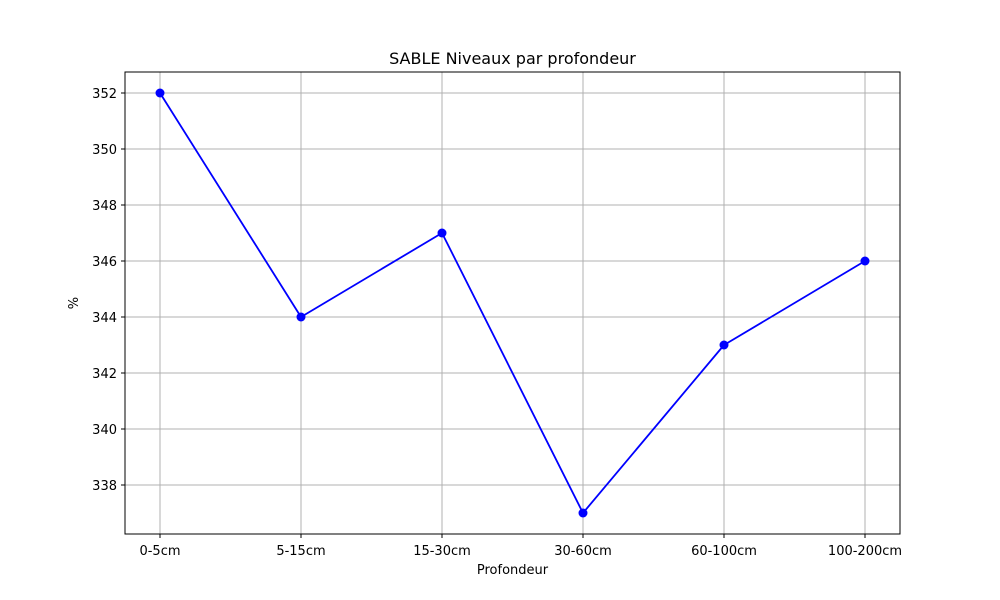 The height and width of the screenshot is (600, 1000). I want to click on y-tick-label: 348, so click(104, 206).